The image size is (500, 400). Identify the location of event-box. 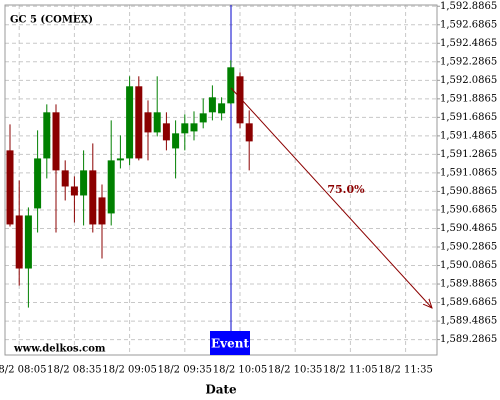
(230, 343).